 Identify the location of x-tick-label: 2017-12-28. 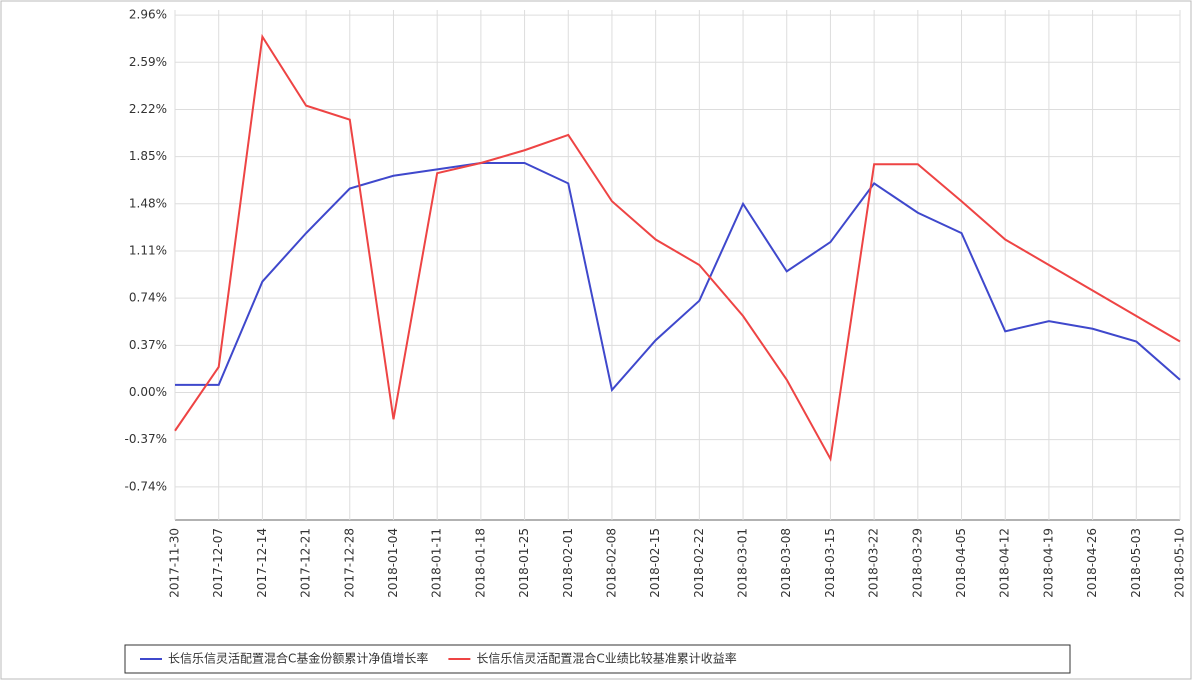
(349, 563).